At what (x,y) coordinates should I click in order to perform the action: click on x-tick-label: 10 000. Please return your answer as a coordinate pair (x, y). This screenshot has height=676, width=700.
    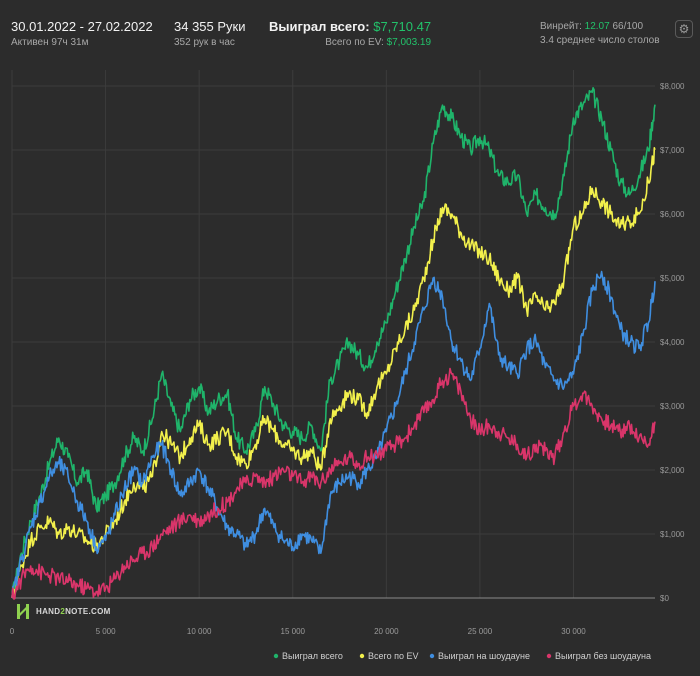
    Looking at the image, I should click on (199, 631).